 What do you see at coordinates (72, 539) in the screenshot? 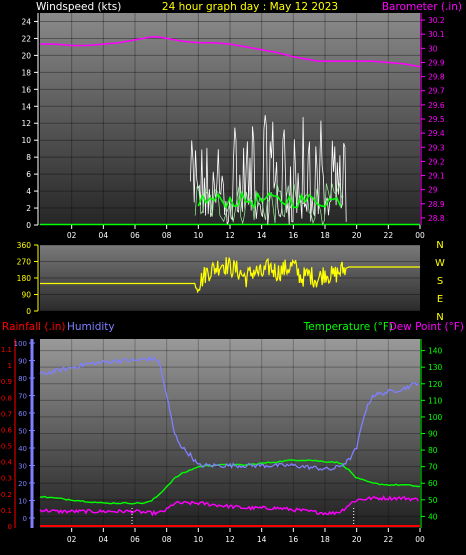
I see `temp-x-tick-label: 02` at bounding box center [72, 539].